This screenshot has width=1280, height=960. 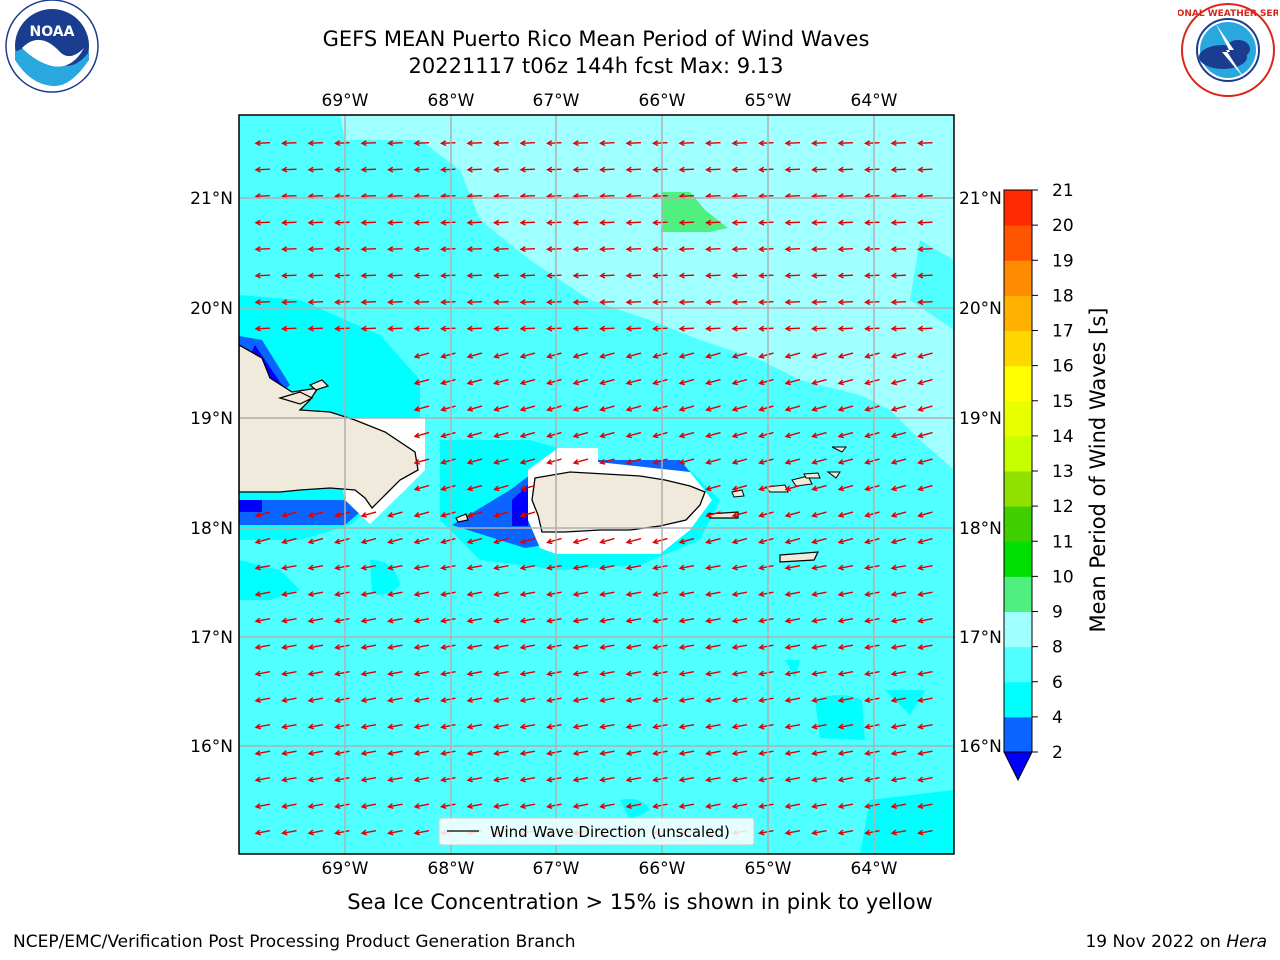 What do you see at coordinates (662, 869) in the screenshot?
I see `lon-tick-bottom: 66°W` at bounding box center [662, 869].